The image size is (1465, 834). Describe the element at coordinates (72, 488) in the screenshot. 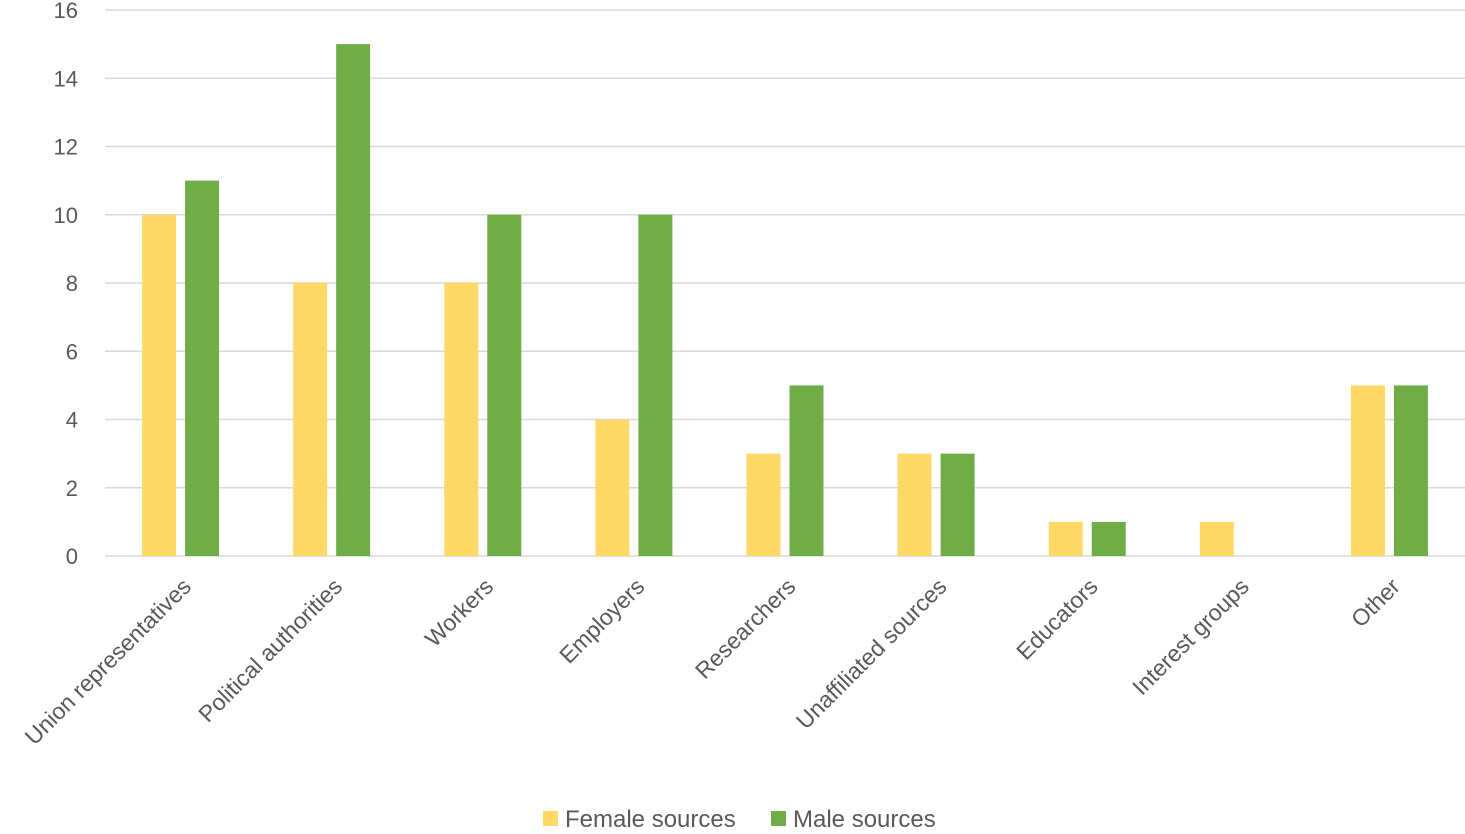

I see `y-tick-label: 2` at that location.